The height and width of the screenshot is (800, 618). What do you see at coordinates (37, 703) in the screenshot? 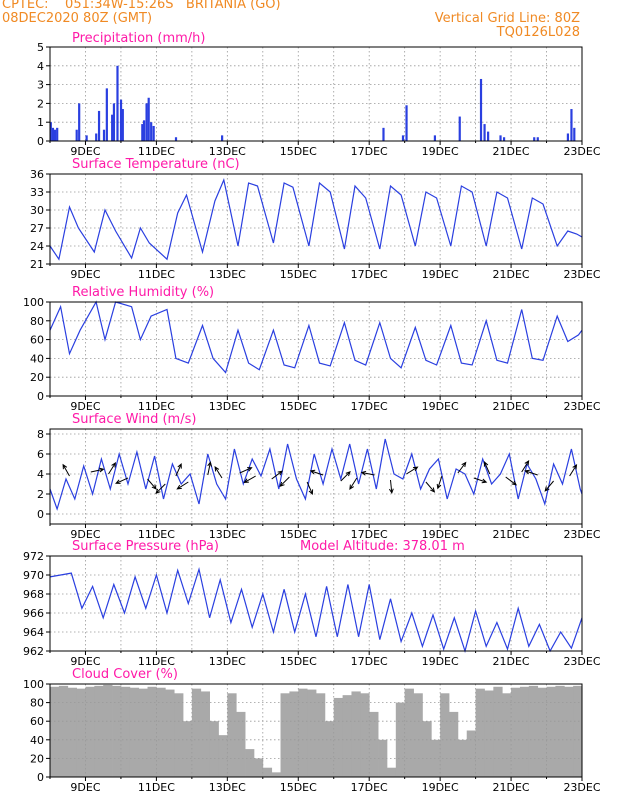
I see `y-tick-label: 80` at bounding box center [37, 703].